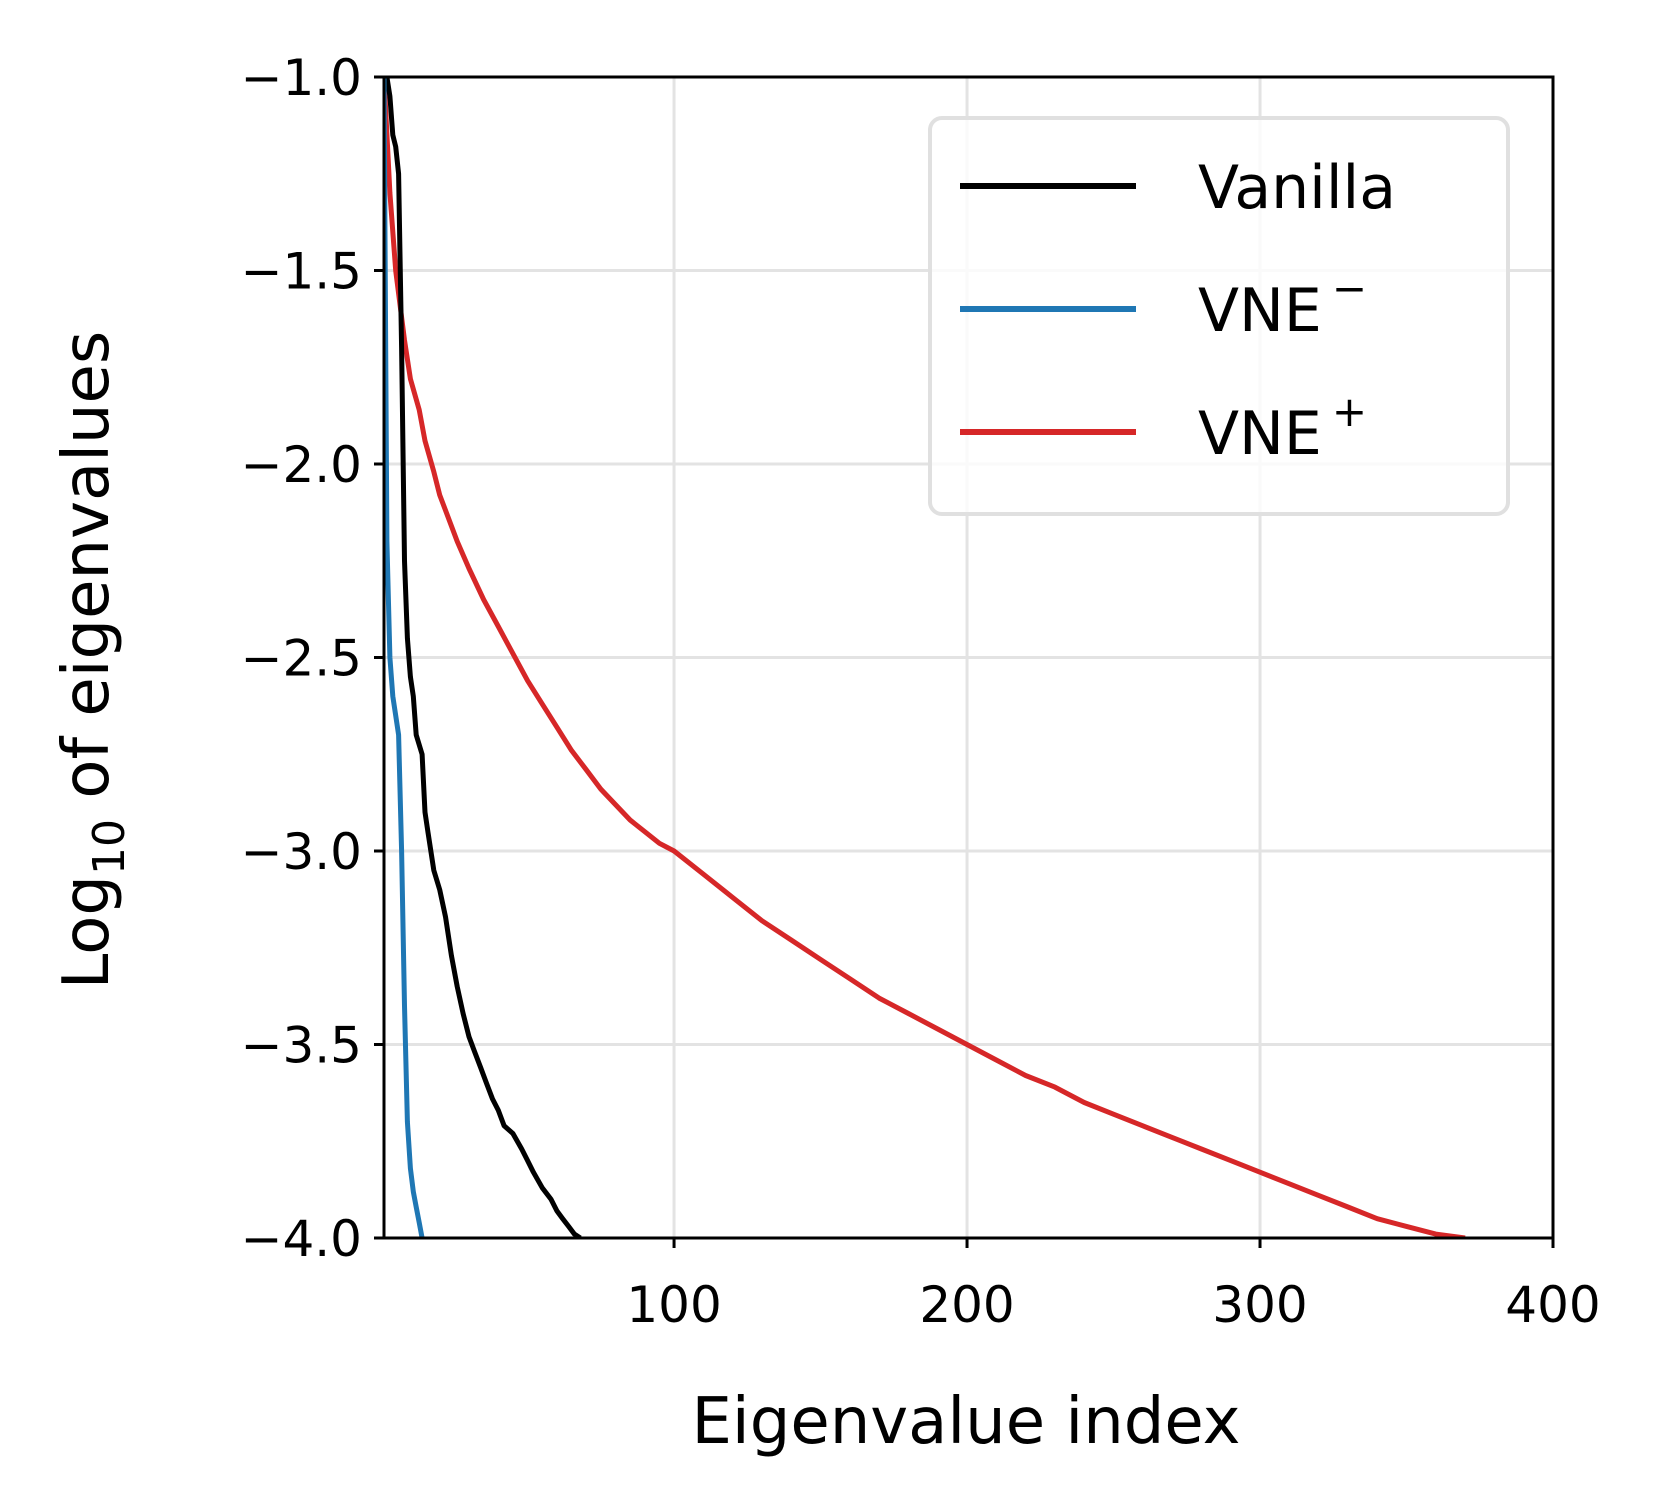 Image resolution: width=1659 pixels, height=1505 pixels. I want to click on y-axis: −1.0 −1.5 −2.0 −2.5 −3.0 −3.5 −4.0, so click(312, 658).